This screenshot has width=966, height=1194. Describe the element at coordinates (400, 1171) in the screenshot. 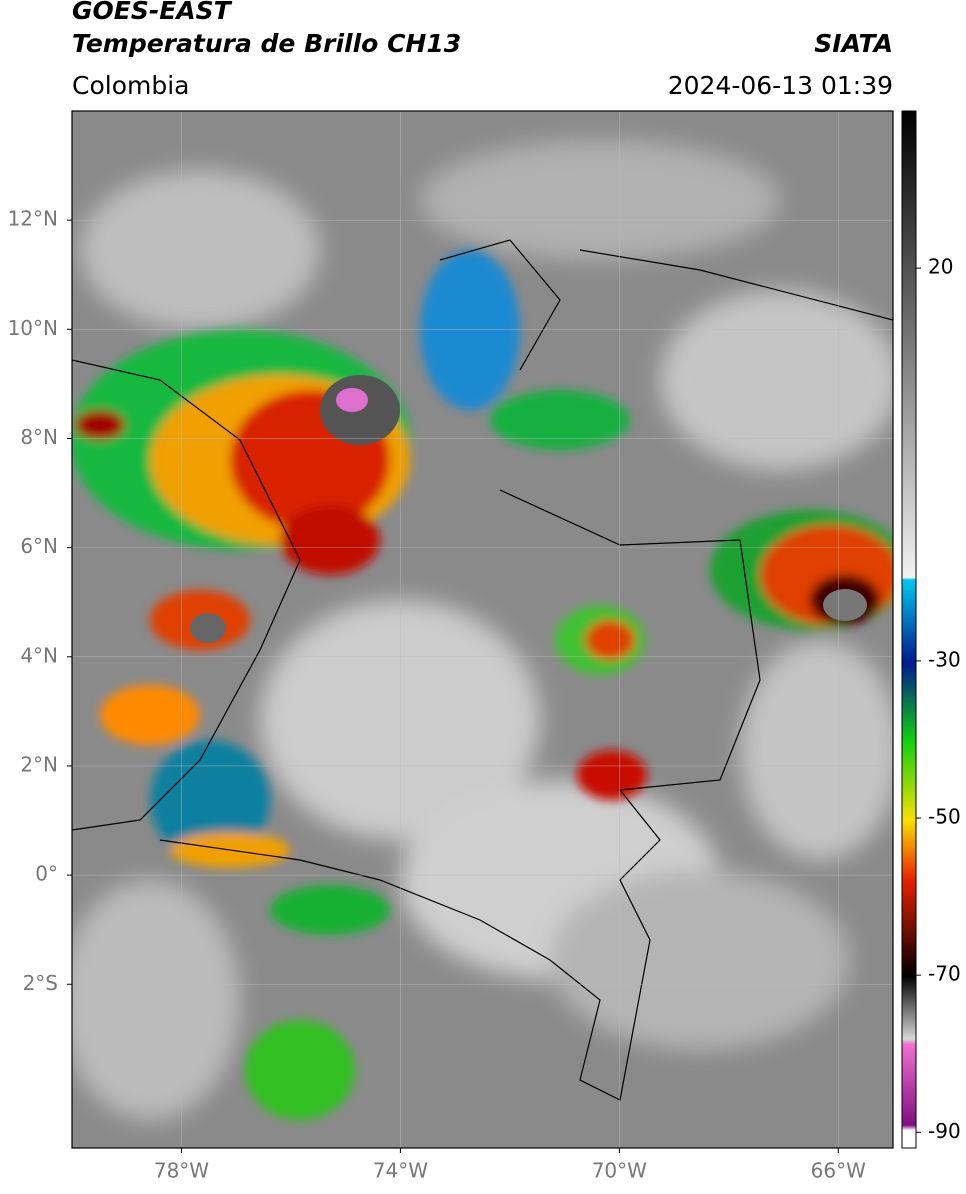

I see `x-tick-label: 74°W` at that location.